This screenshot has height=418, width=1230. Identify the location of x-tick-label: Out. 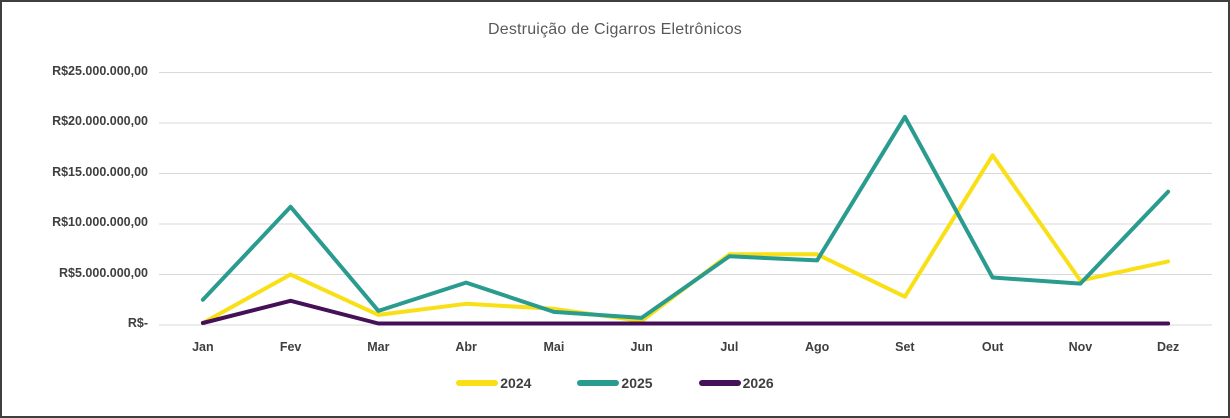
(992, 347).